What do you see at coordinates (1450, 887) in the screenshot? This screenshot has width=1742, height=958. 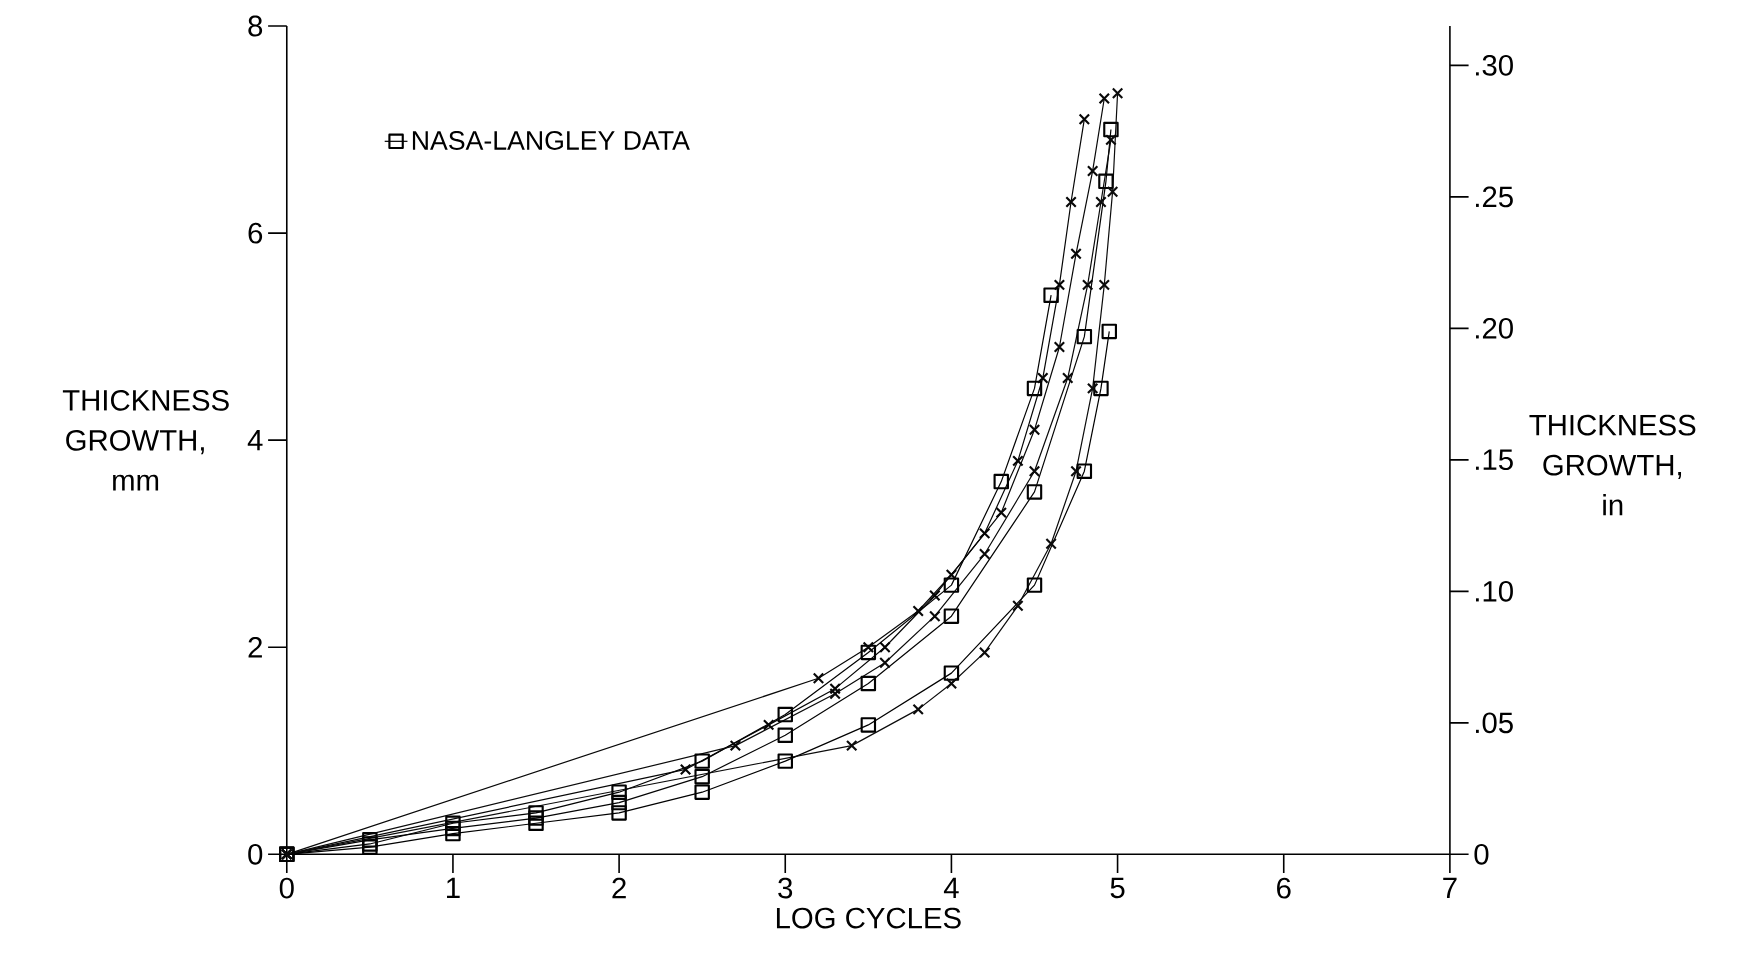 I see `x-tick-label: 7` at bounding box center [1450, 887].